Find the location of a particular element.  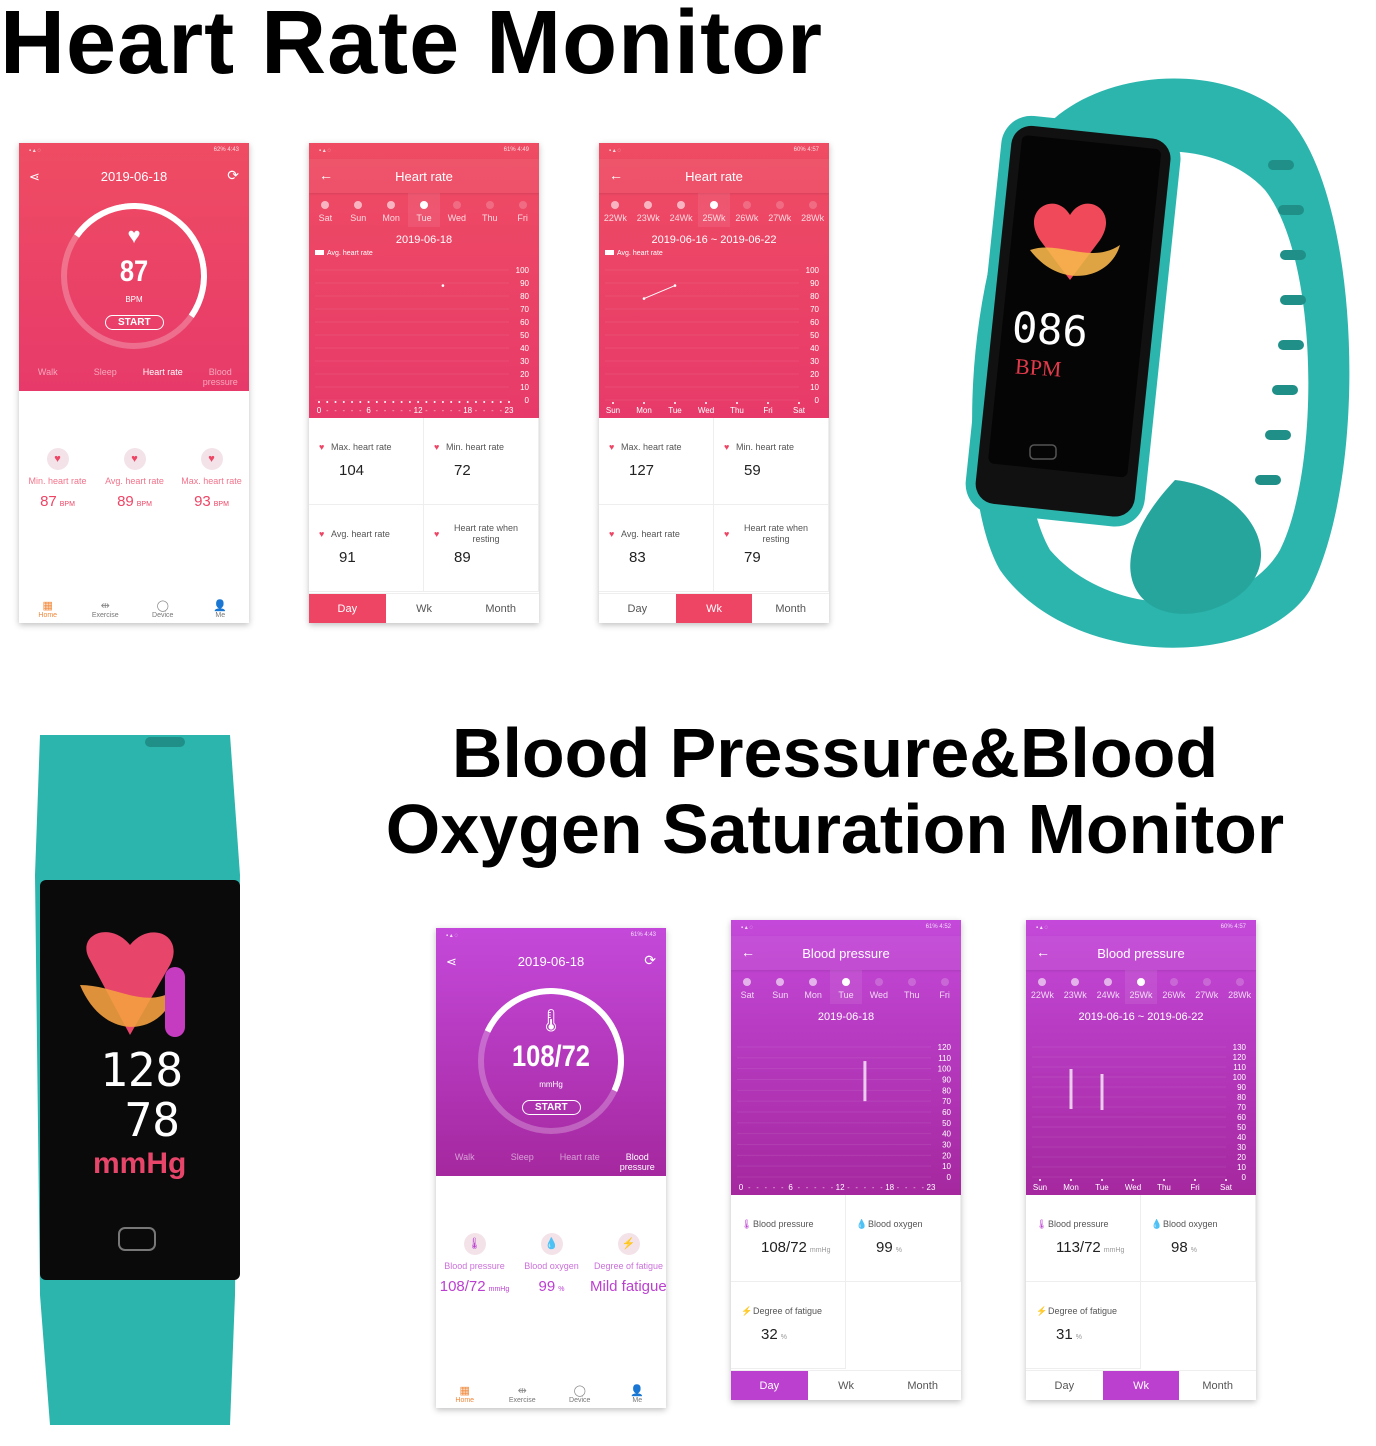

x-tick-label: Sun is located at coordinates (613, 410).